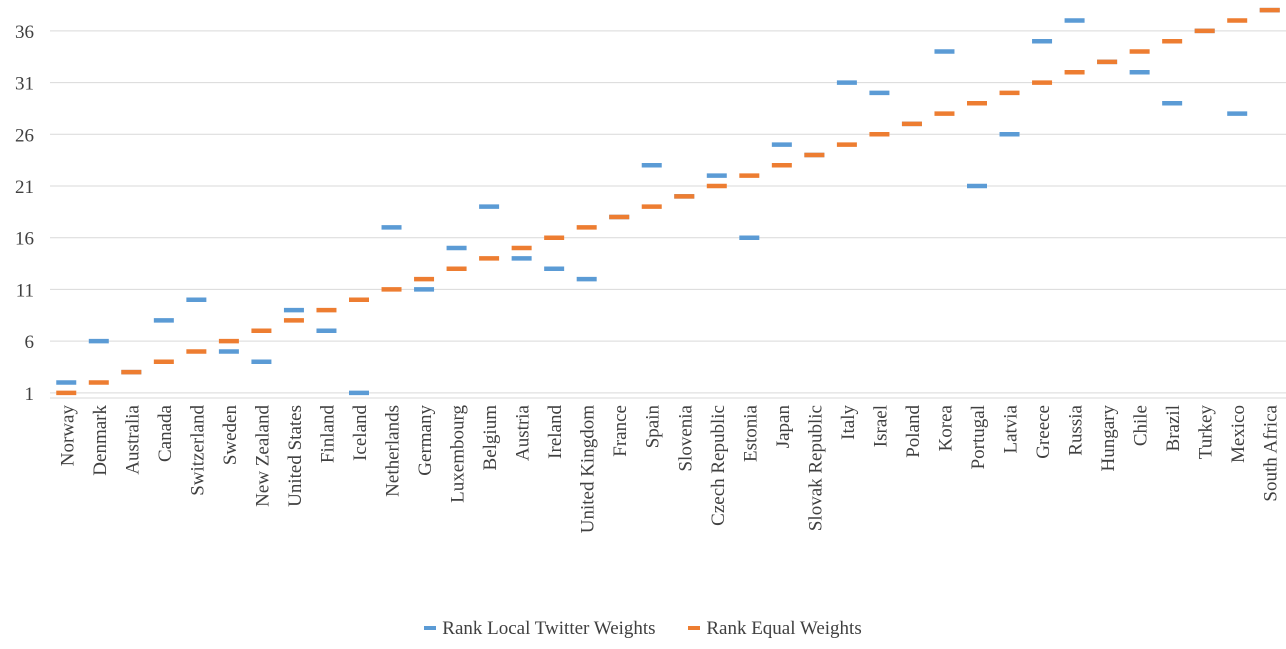 The height and width of the screenshot is (649, 1286). What do you see at coordinates (1141, 425) in the screenshot?
I see `x-tick-label: Chile` at bounding box center [1141, 425].